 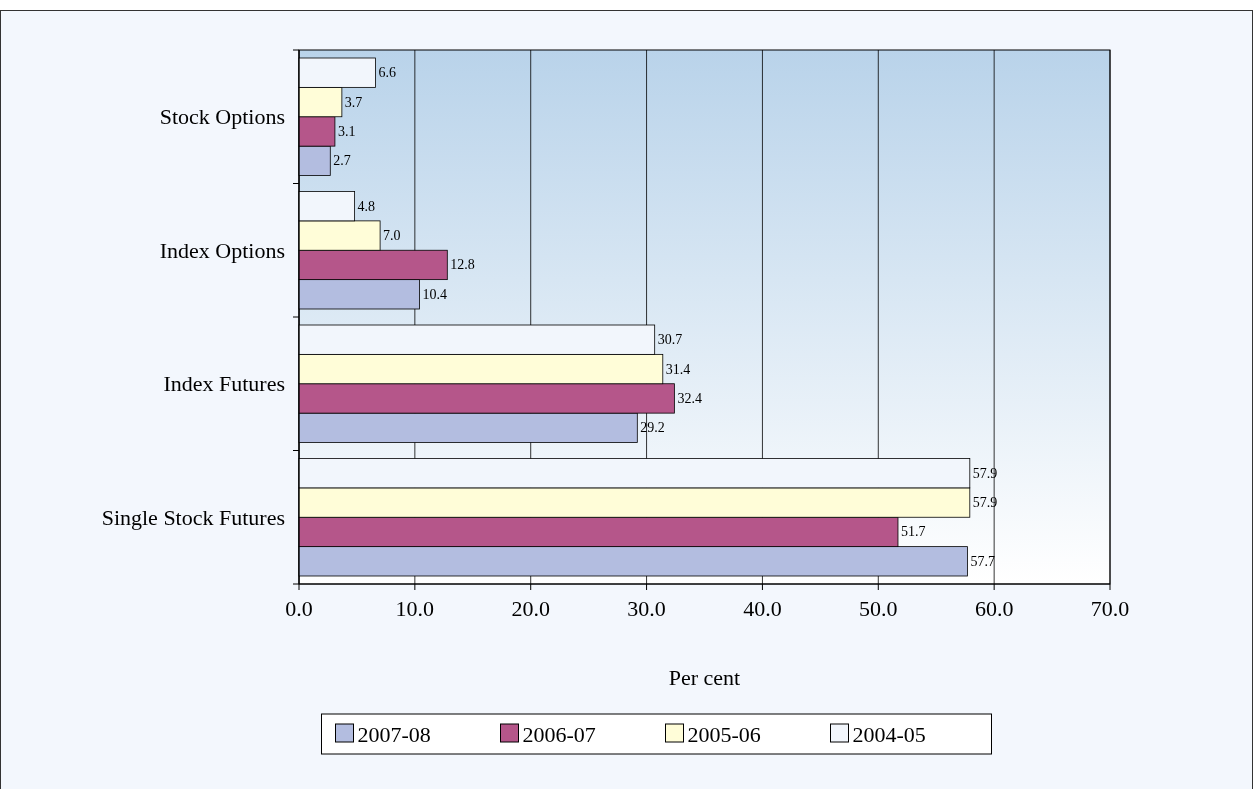 What do you see at coordinates (434, 294) in the screenshot?
I see `data-label: 10.4` at bounding box center [434, 294].